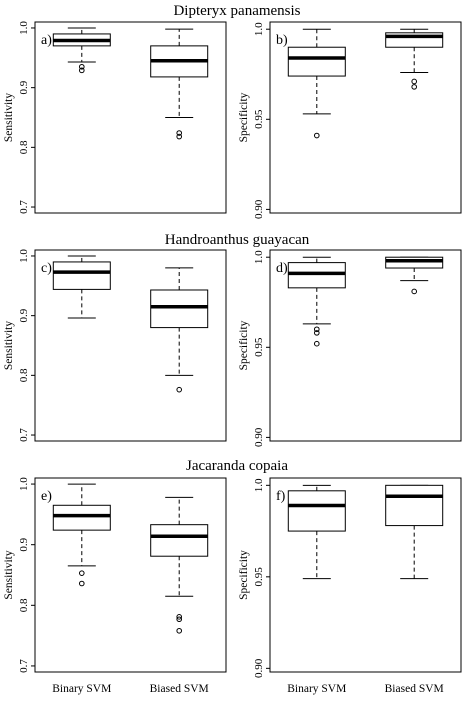 The image size is (474, 701). What do you see at coordinates (237, 466) in the screenshot?
I see `row-title-3: Jacaranda copaia` at bounding box center [237, 466].